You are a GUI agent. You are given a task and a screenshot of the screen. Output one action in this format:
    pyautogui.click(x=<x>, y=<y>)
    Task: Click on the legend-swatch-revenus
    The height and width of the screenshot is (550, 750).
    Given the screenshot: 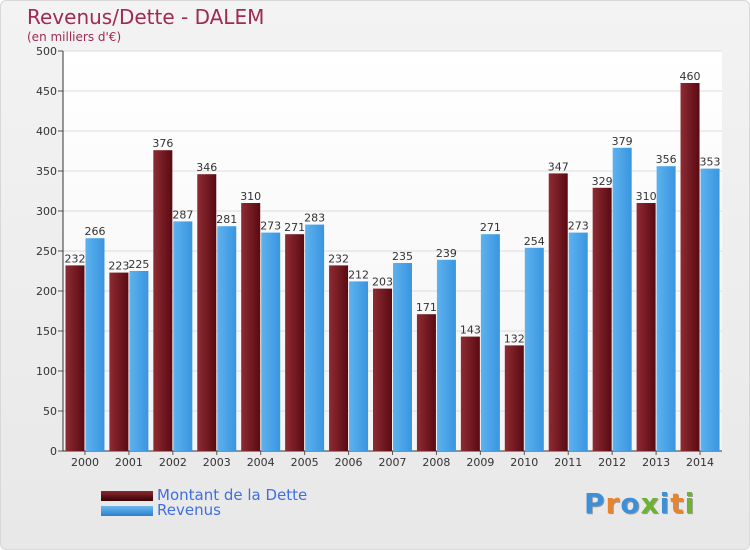 What is the action you would take?
    pyautogui.click(x=127, y=511)
    